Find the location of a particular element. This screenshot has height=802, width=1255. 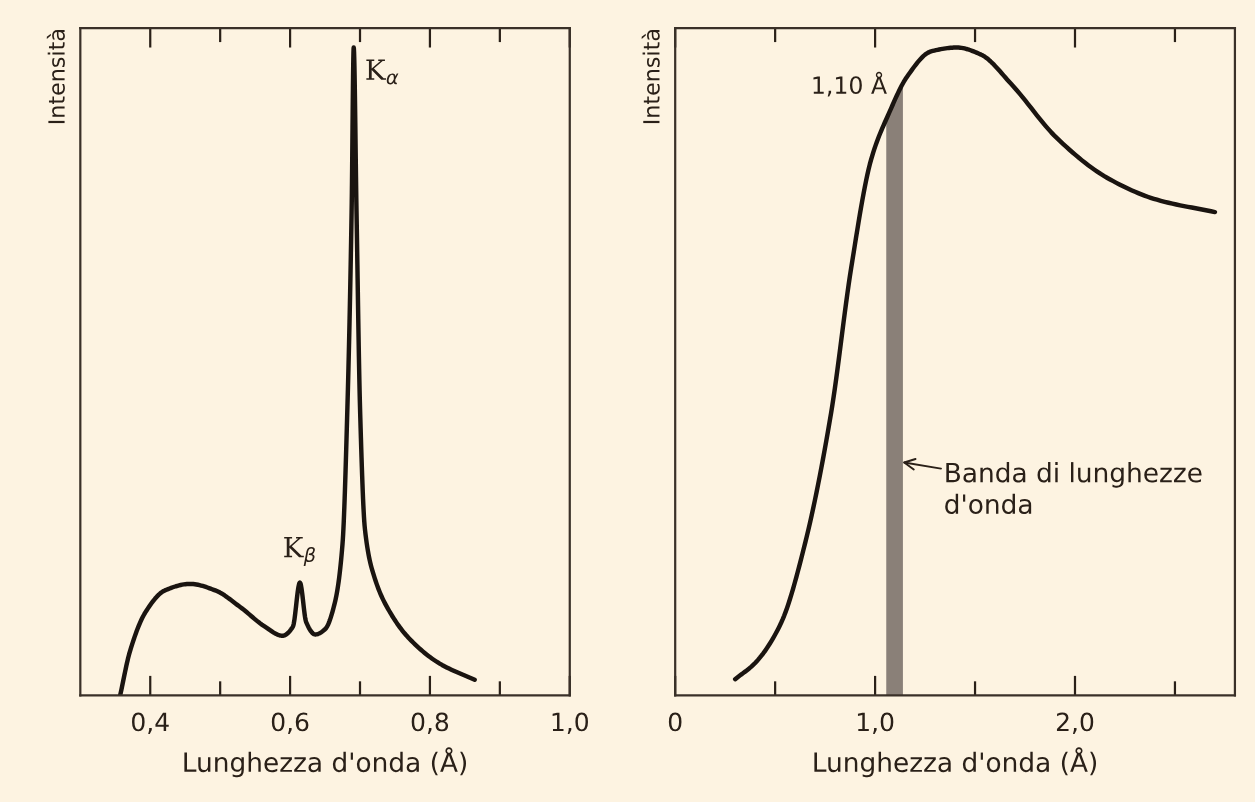

x-tick-label: 0,6 is located at coordinates (290, 723).